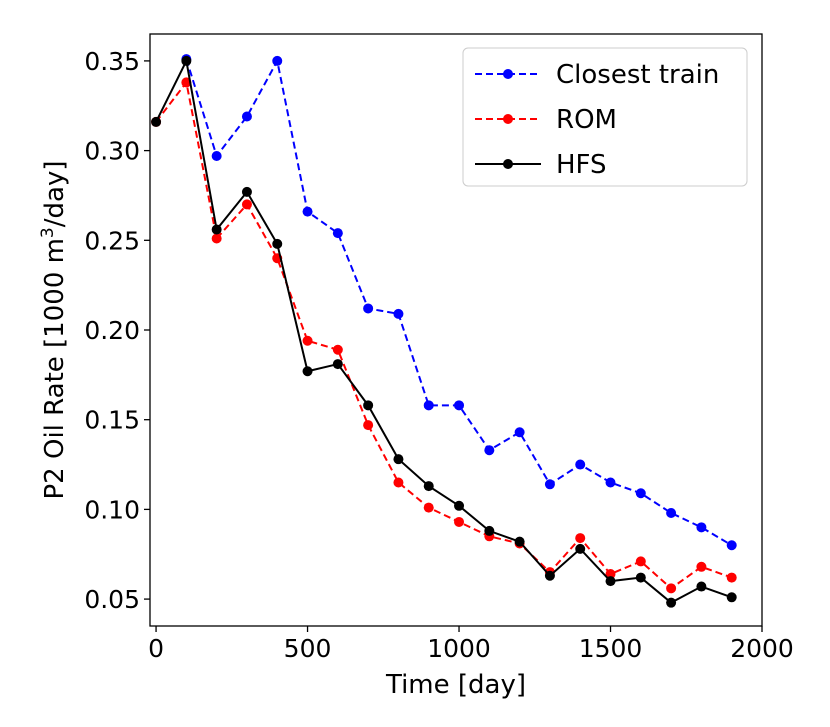 Image resolution: width=830 pixels, height=727 pixels. I want to click on y-axis-label-suffix: /day], so click(55, 193).